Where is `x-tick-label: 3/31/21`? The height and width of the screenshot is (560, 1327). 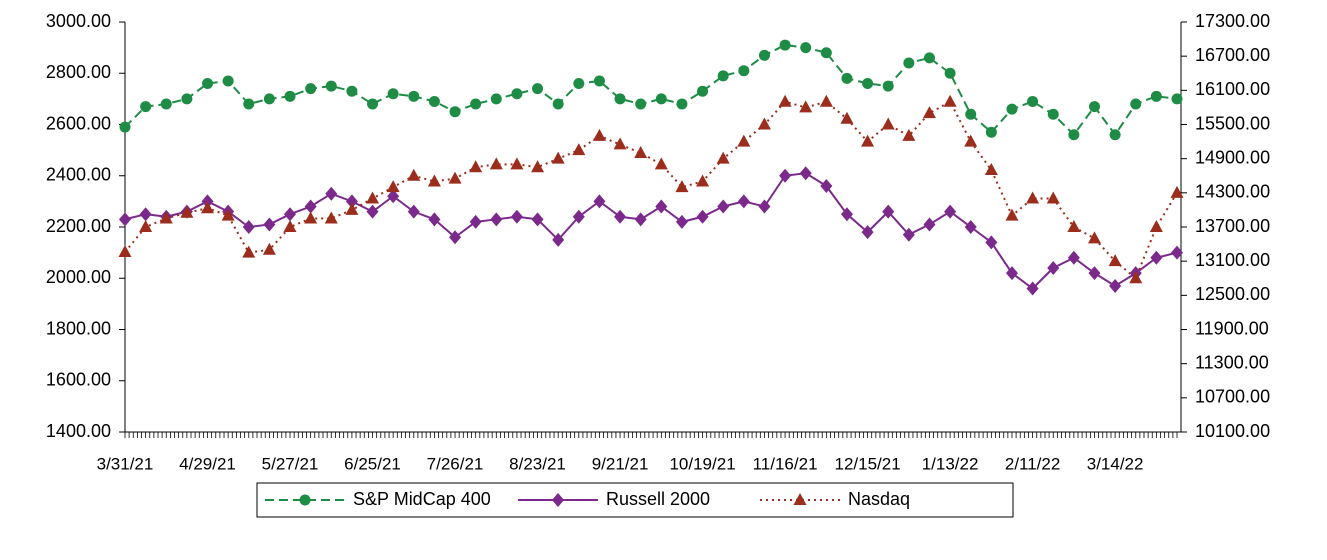
x-tick-label: 3/31/21 is located at coordinates (125, 463).